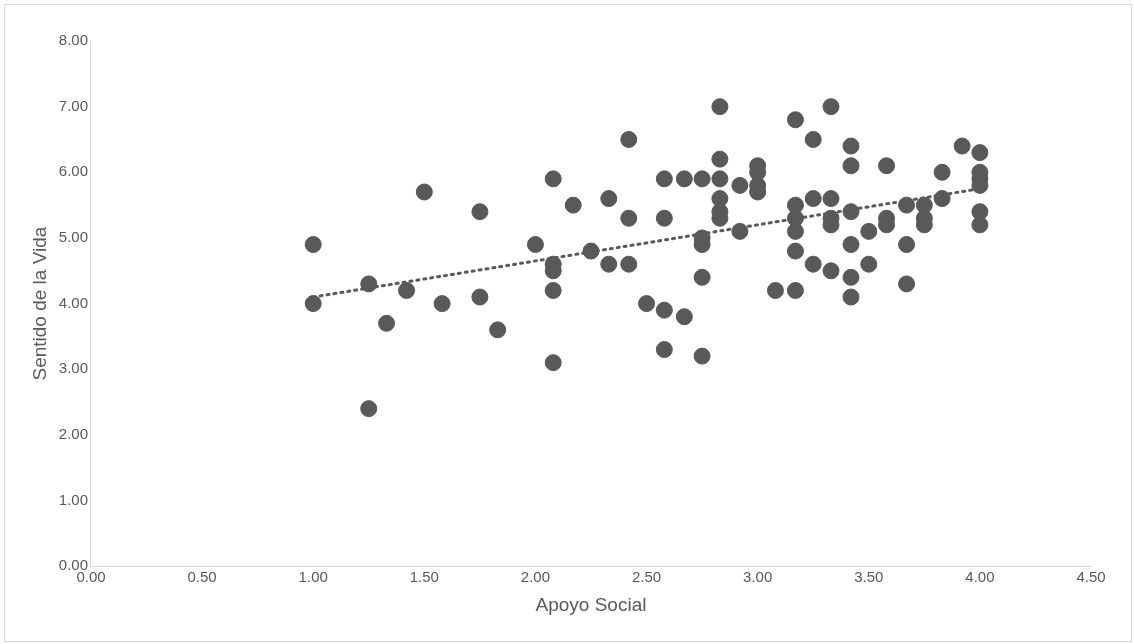  I want to click on y-axis-title: Sentido de la Vida, so click(39, 303).